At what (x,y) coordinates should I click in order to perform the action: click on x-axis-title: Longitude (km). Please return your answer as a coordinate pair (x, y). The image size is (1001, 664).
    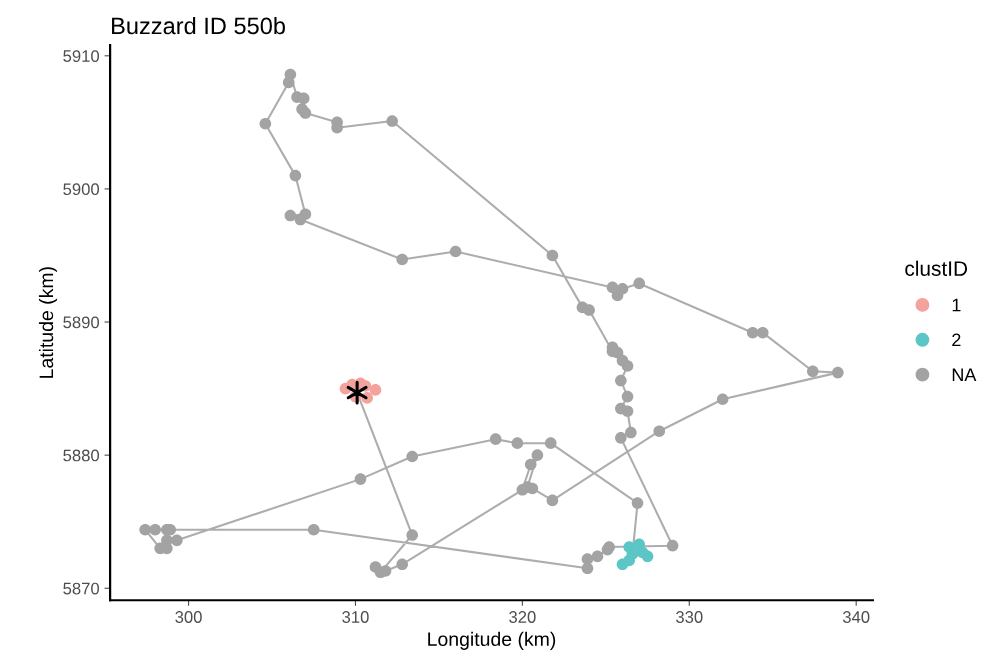
    Looking at the image, I should click on (492, 640).